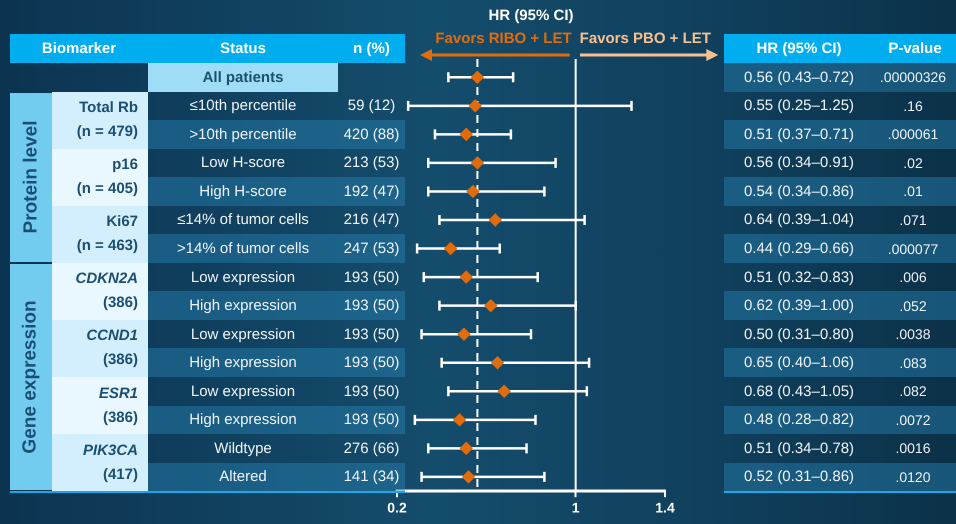 This screenshot has height=524, width=956. I want to click on text: CCND1 (386), so click(112, 348).